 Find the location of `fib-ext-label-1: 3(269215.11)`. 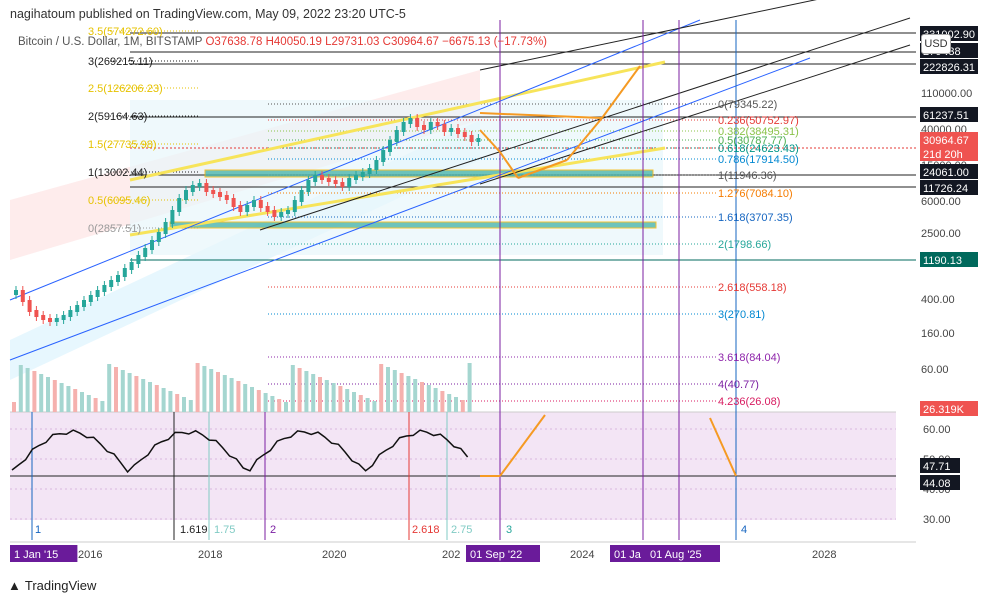

fib-ext-label-1: 3(269215.11) is located at coordinates (120, 62).